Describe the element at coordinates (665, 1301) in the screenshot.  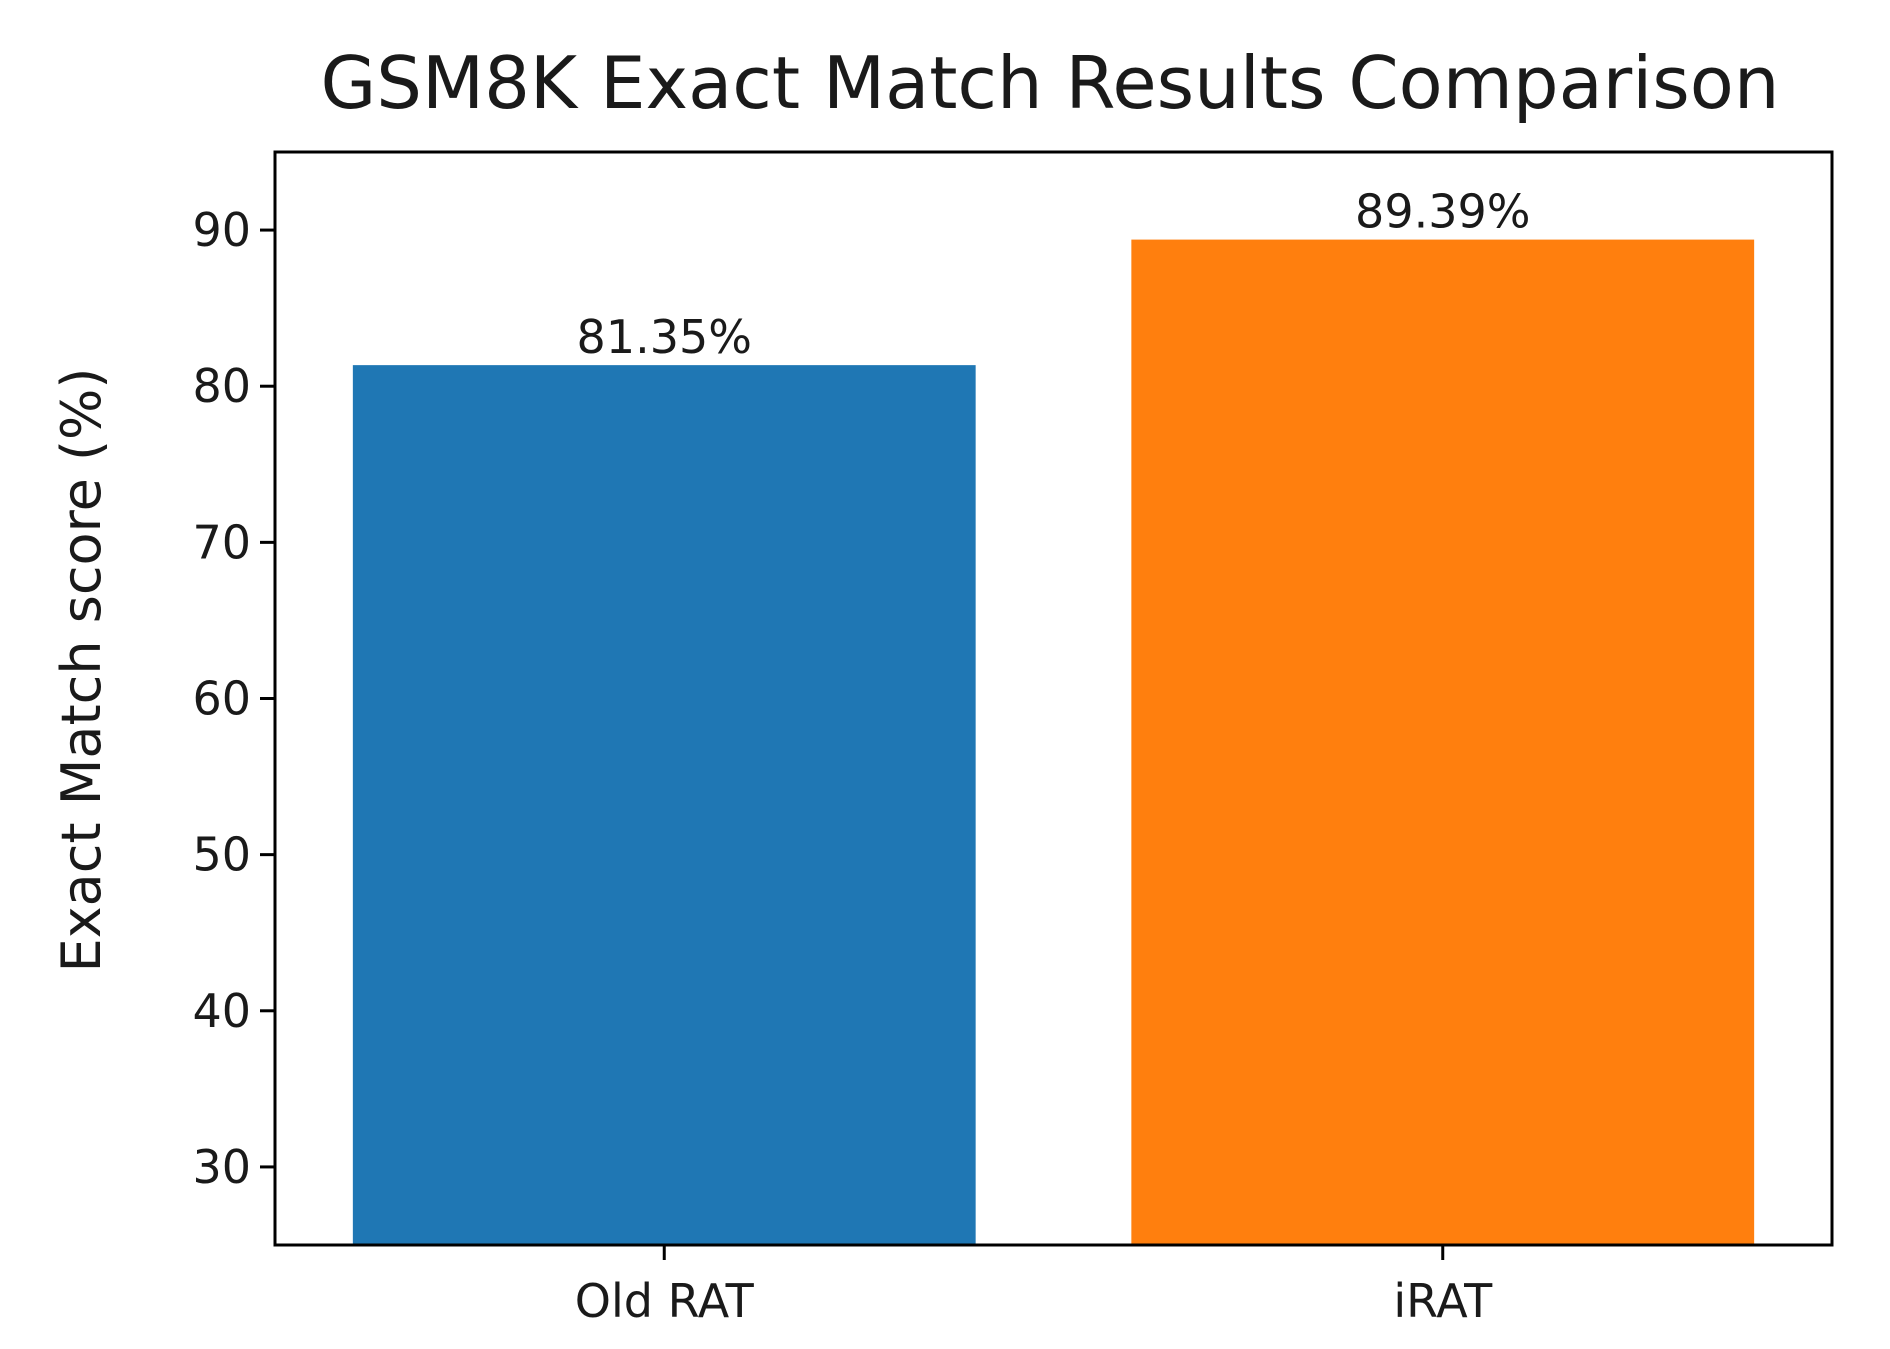
I see `x-tick-label: Old RAT` at that location.